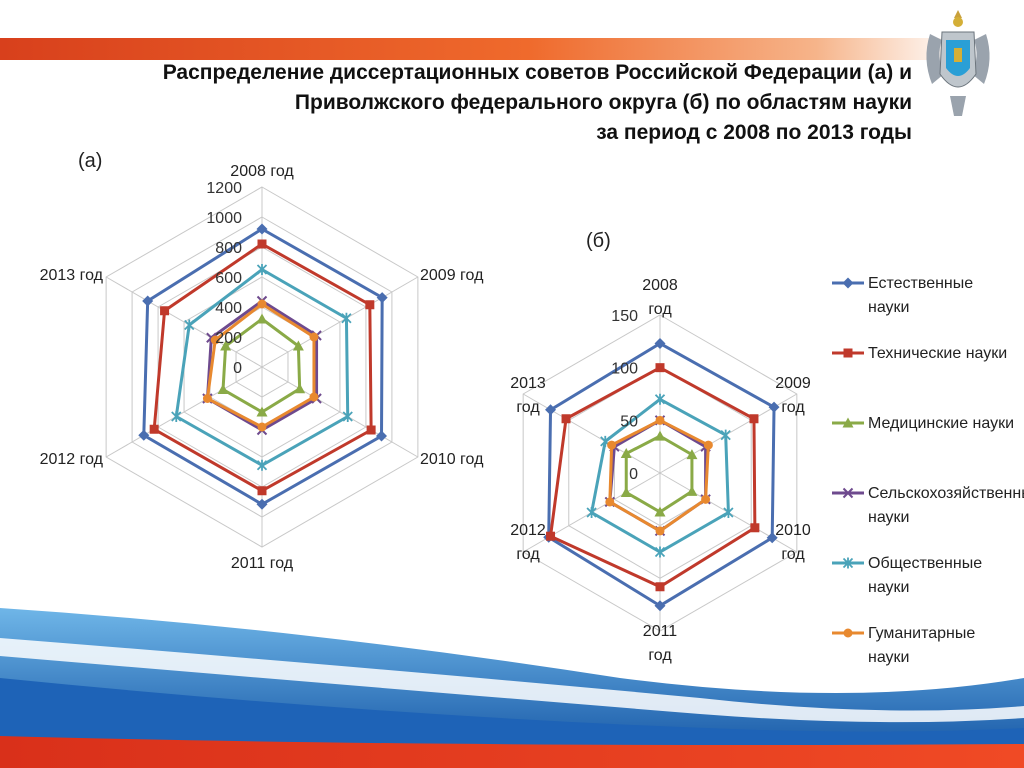  I want to click on series-line, so click(661, 474).